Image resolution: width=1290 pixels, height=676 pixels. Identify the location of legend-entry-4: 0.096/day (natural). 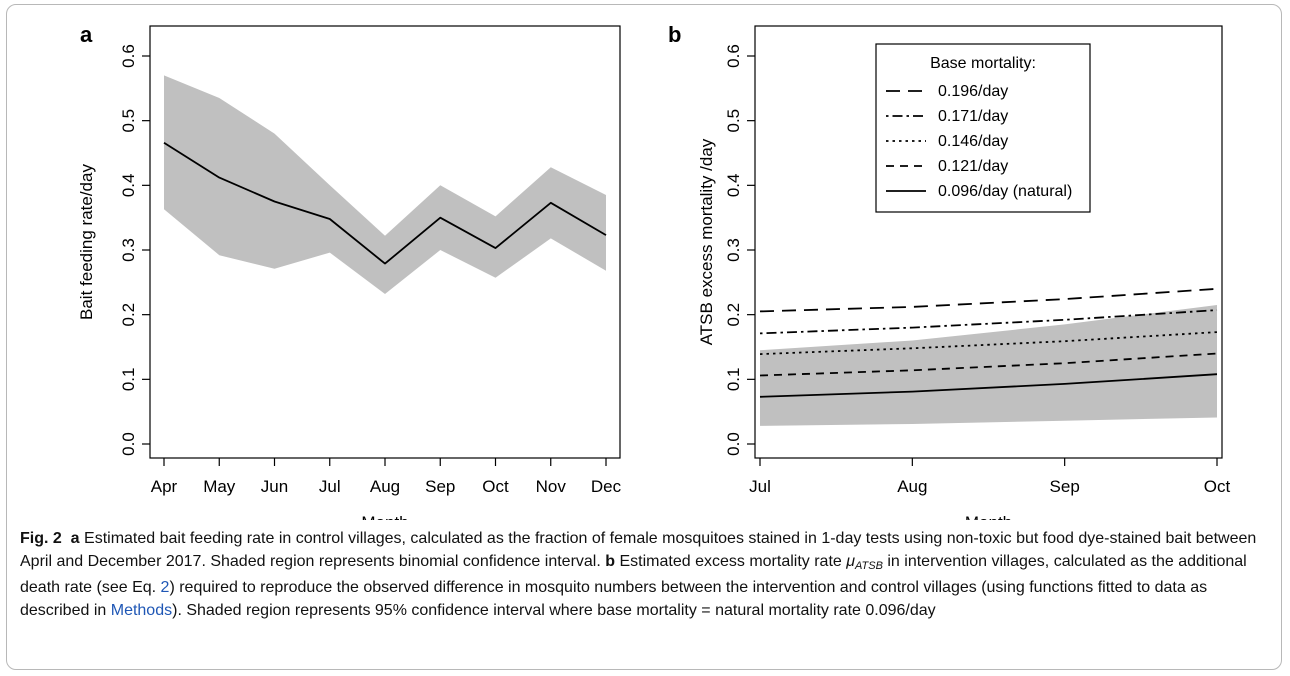
(1005, 191).